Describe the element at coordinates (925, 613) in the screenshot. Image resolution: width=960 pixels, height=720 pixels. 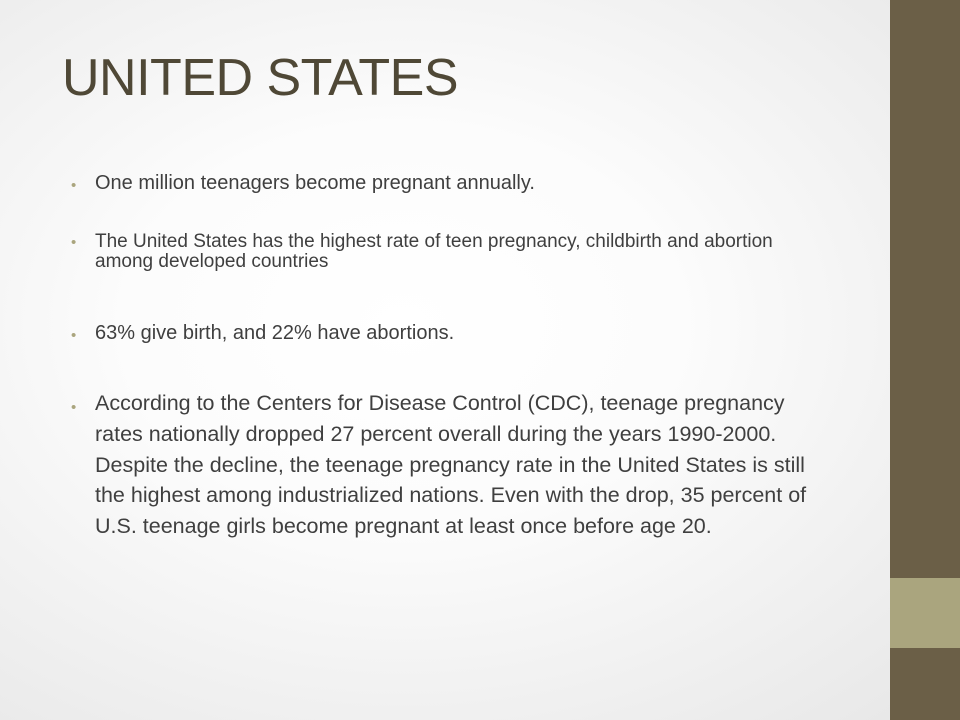
I see `side-bar-accent` at that location.